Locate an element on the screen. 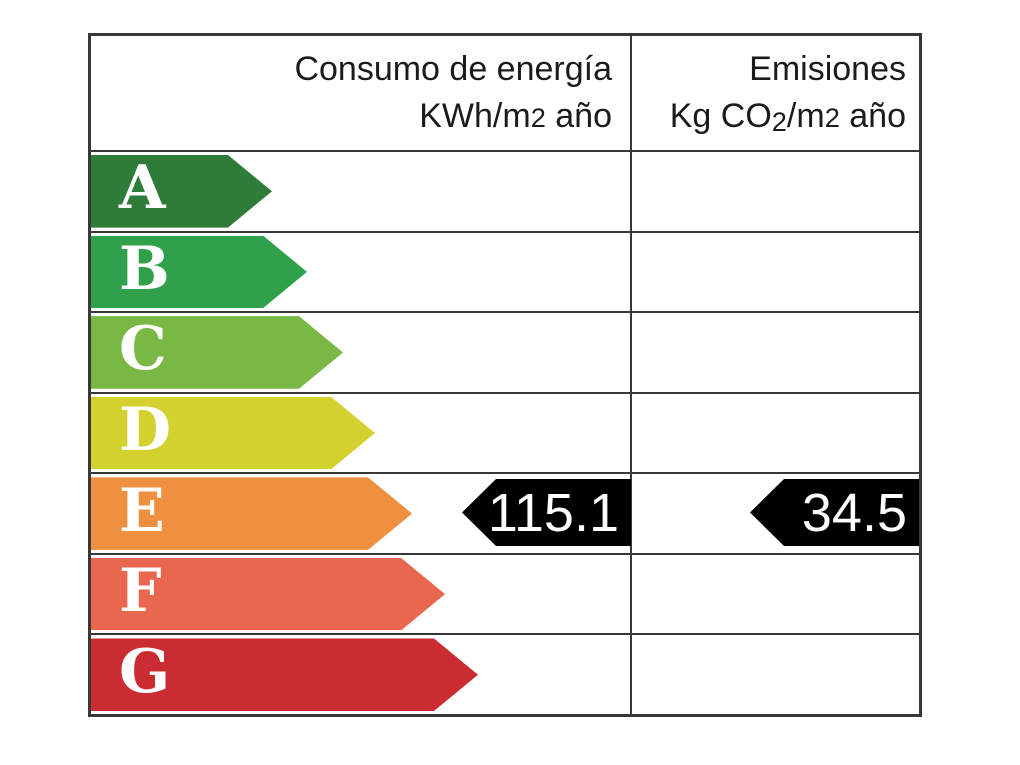 This screenshot has width=1020, height=765. column-divider is located at coordinates (631, 375).